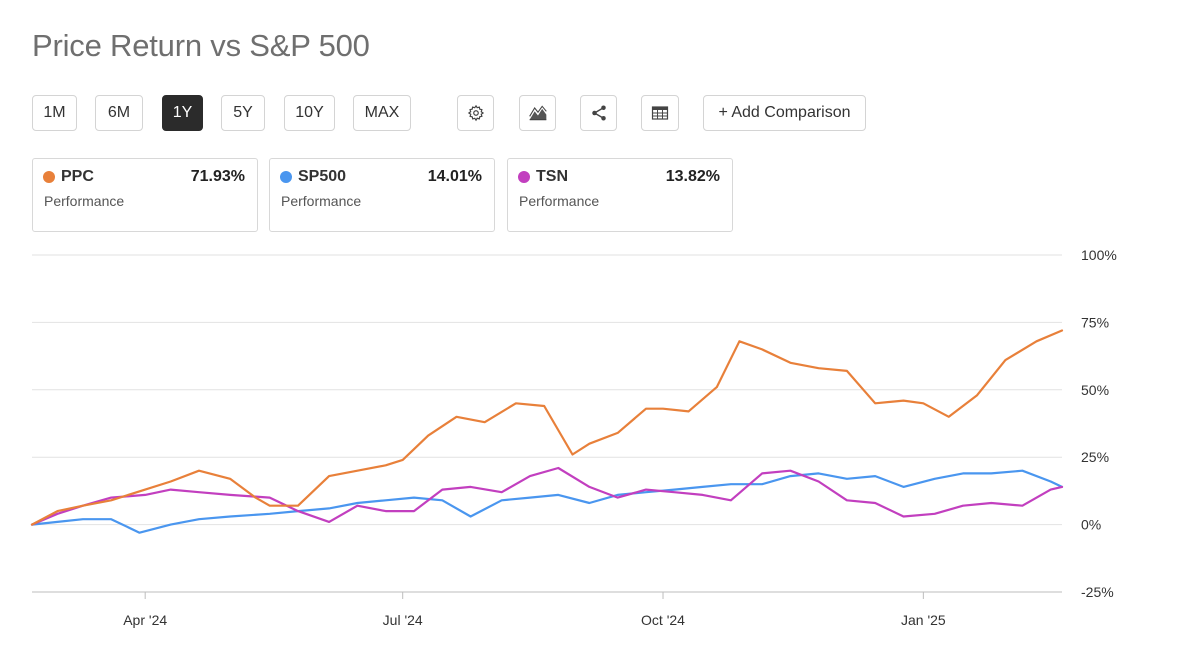  What do you see at coordinates (201, 45) in the screenshot?
I see `page-title: Price Return vs S&P 500` at bounding box center [201, 45].